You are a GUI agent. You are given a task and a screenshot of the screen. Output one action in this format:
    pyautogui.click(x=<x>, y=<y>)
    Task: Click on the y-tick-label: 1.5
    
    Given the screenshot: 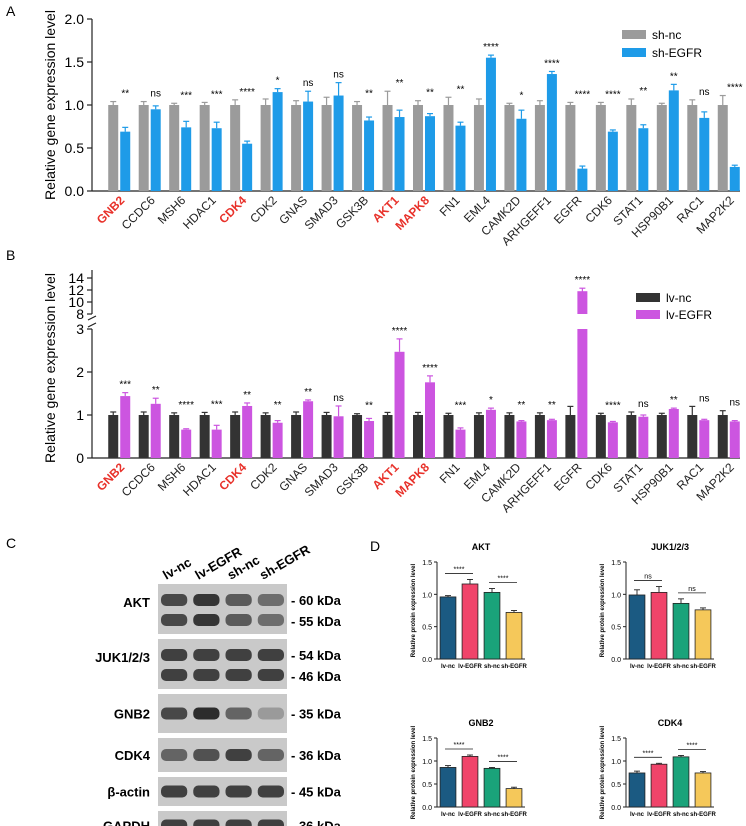 What is the action you would take?
    pyautogui.click(x=427, y=563)
    